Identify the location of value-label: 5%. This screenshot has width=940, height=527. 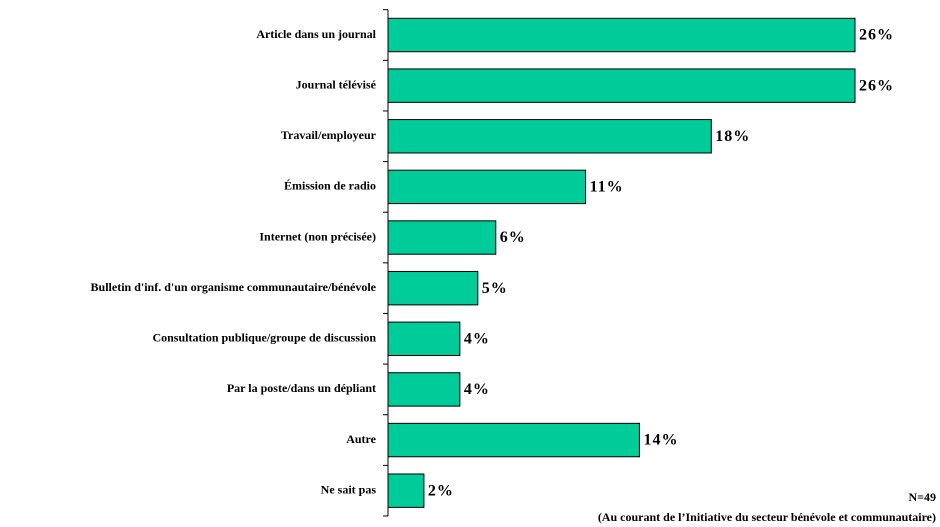
(495, 288).